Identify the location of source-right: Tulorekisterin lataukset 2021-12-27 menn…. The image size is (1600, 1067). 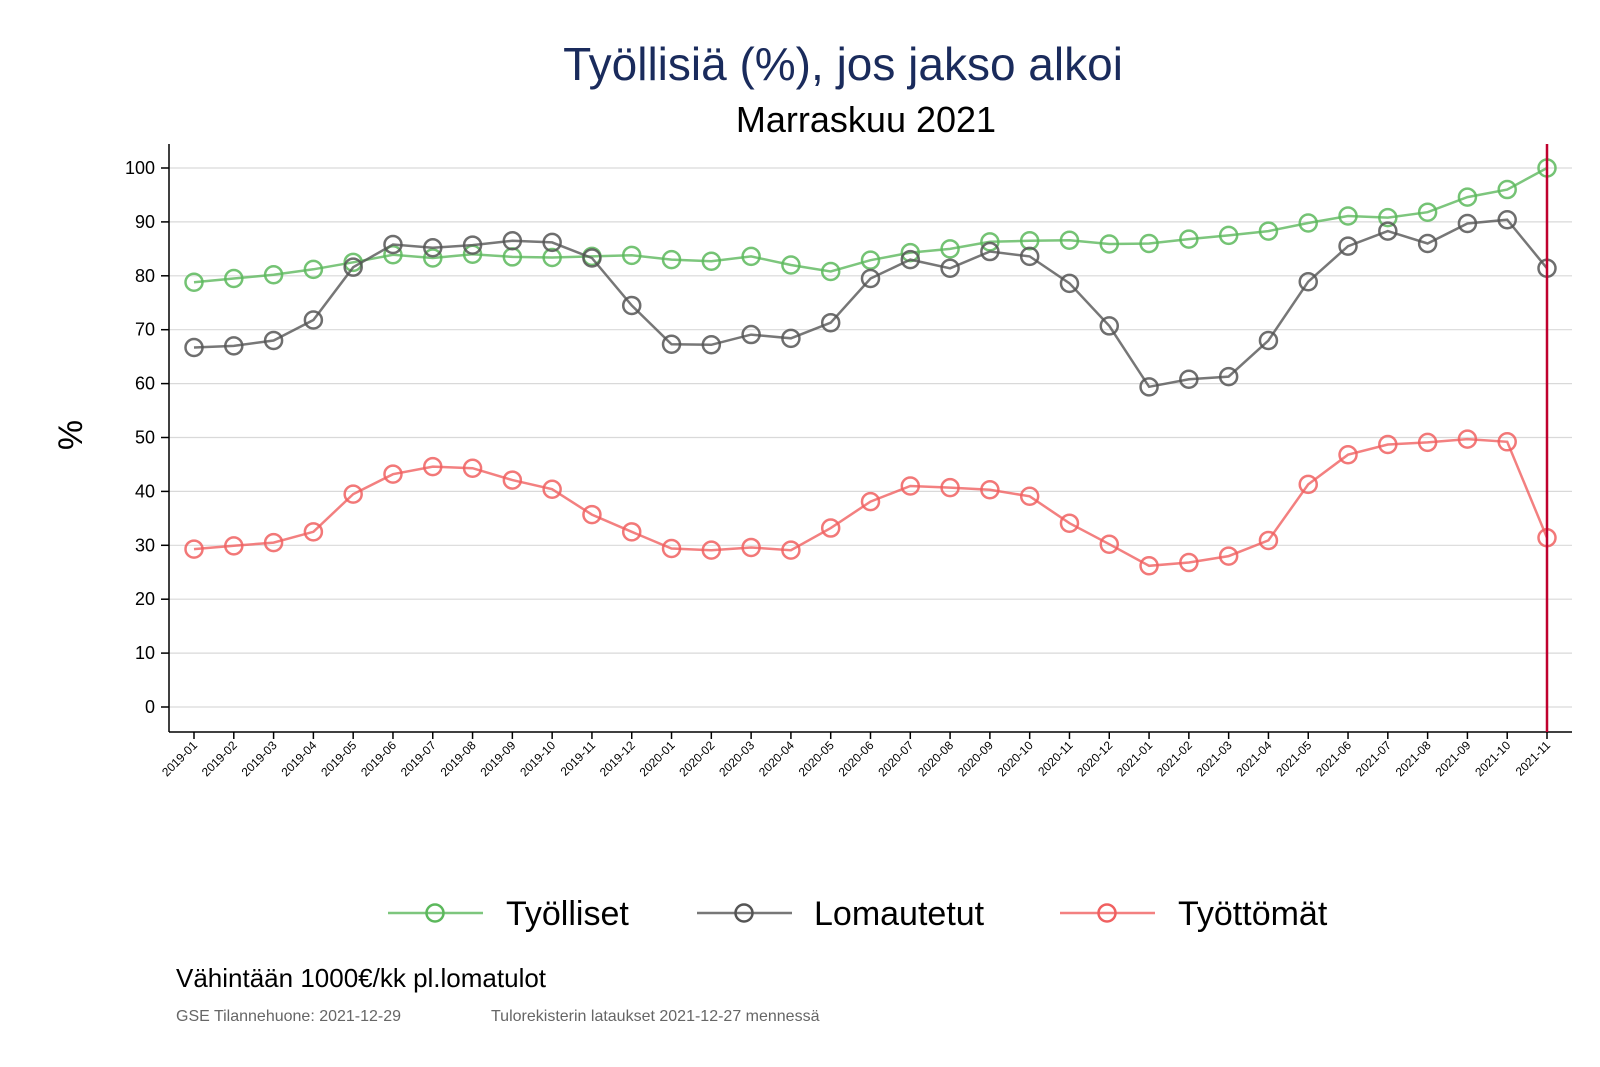
(655, 1016).